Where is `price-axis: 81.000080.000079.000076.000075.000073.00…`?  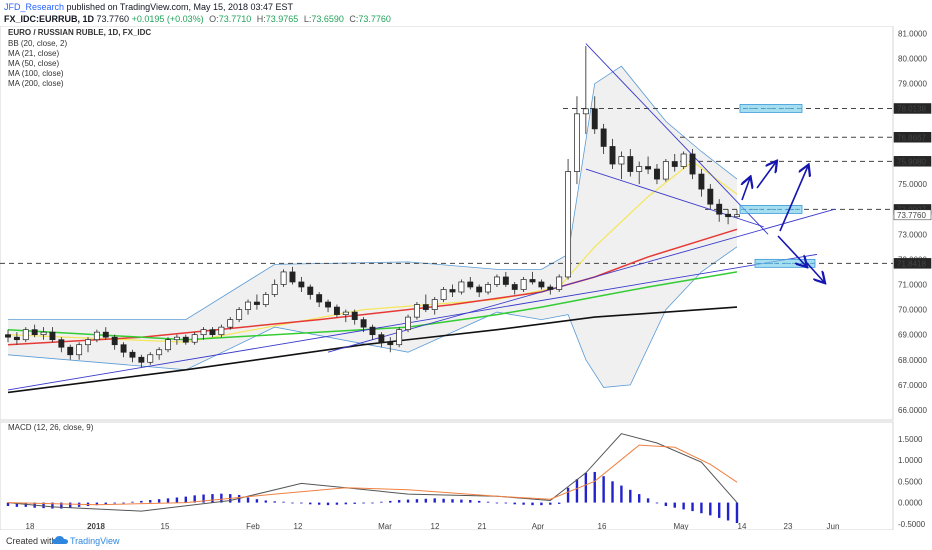 price-axis: 81.000080.000079.000076.000075.000073.00… is located at coordinates (912, 279).